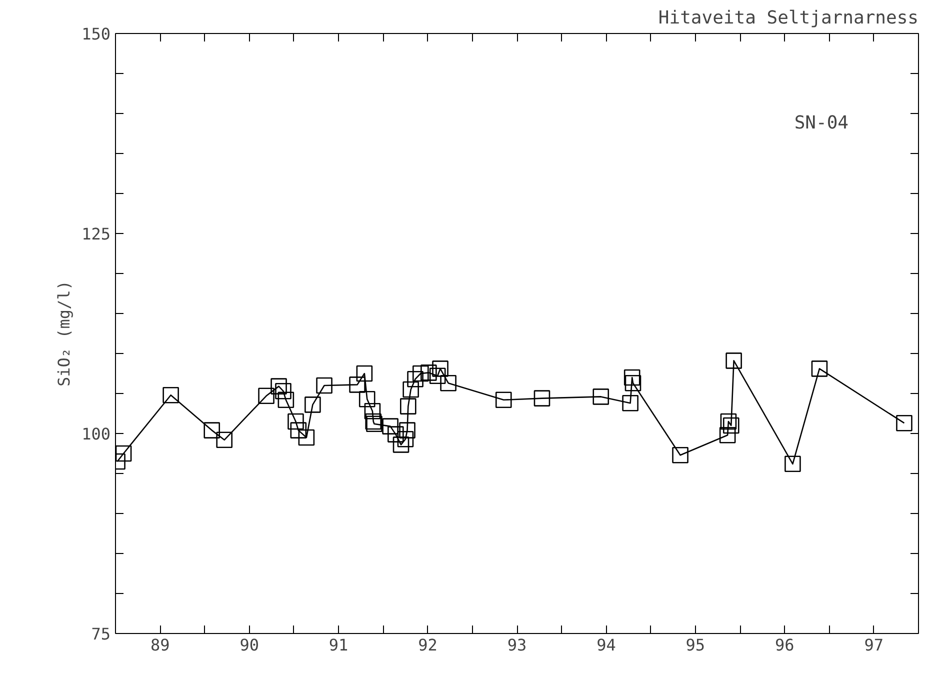  Describe the element at coordinates (249, 645) in the screenshot. I see `x-tick-label: 90` at that location.